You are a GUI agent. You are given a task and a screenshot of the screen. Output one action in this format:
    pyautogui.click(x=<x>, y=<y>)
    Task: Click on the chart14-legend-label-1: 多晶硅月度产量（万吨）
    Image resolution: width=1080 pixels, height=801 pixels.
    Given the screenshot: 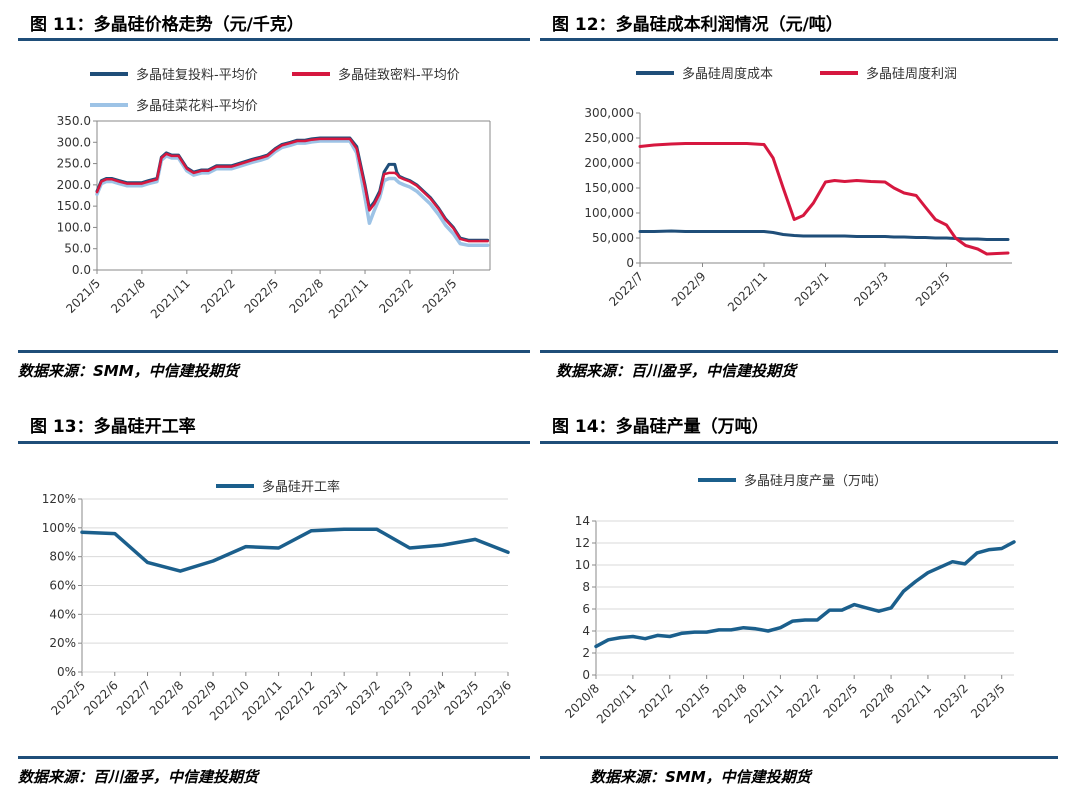 What is the action you would take?
    pyautogui.click(x=815, y=481)
    